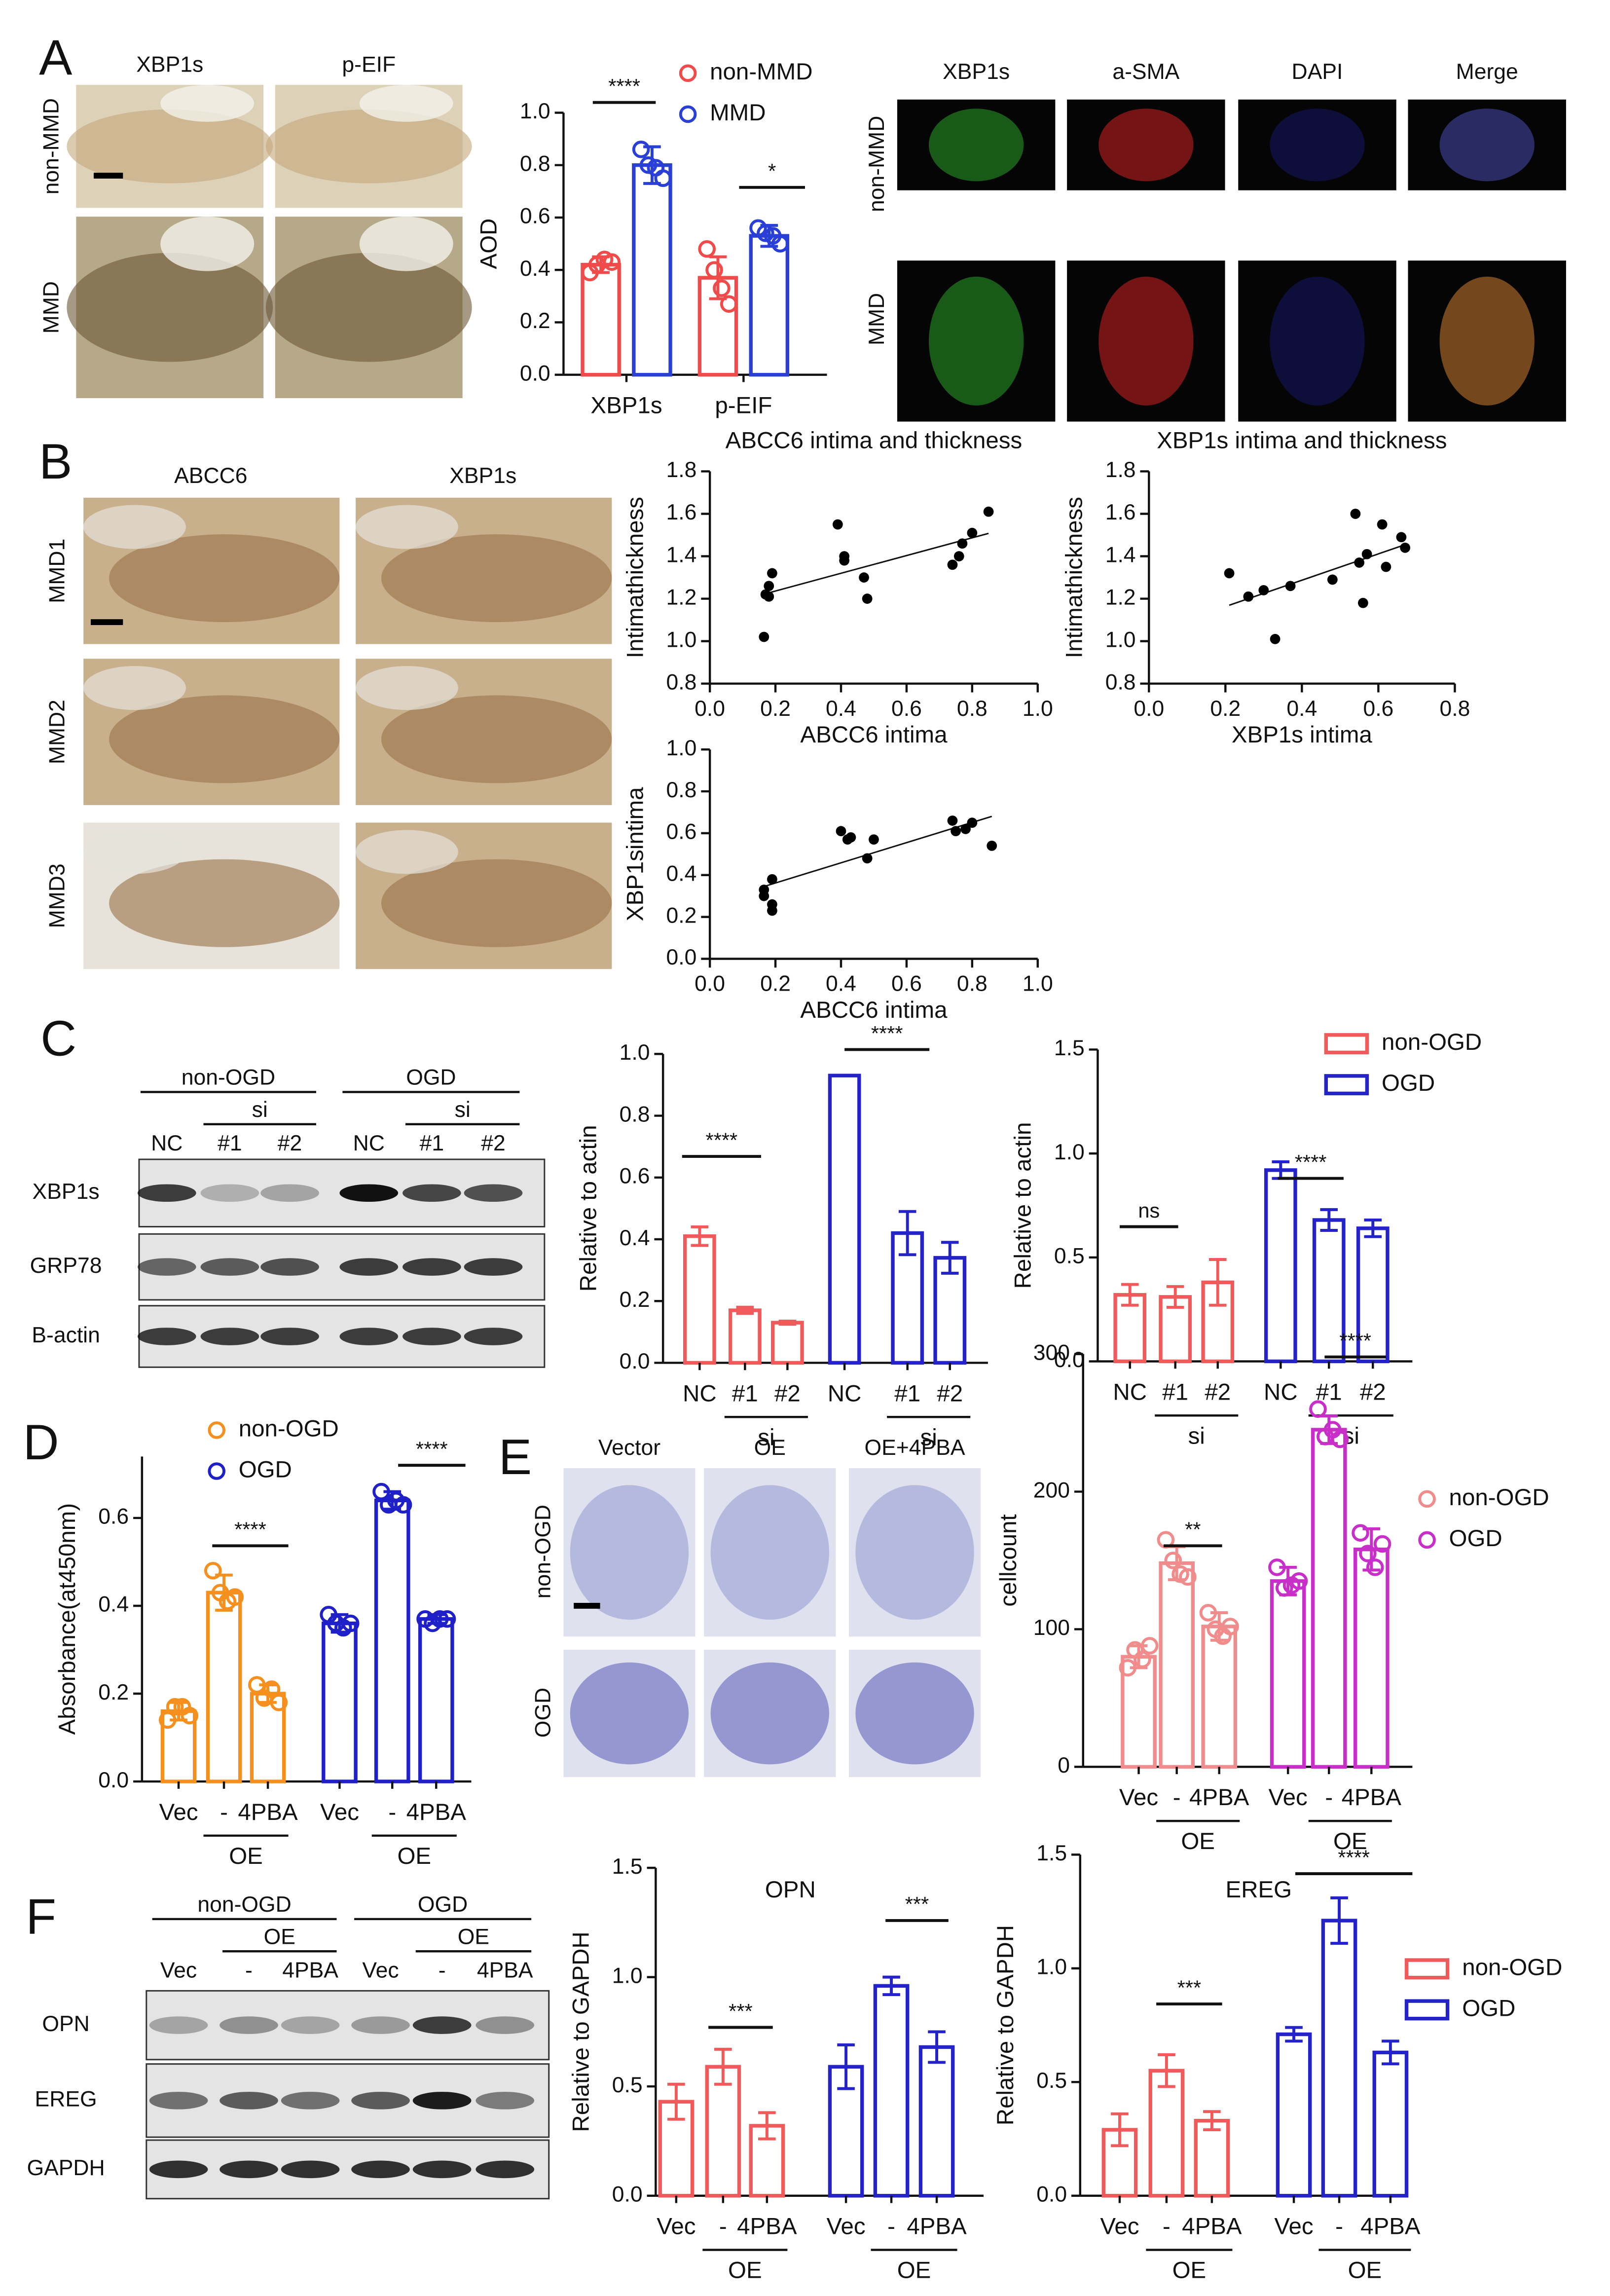 This screenshot has height=2296, width=1610. I want to click on y-tick-label: 0.2, so click(635, 1300).